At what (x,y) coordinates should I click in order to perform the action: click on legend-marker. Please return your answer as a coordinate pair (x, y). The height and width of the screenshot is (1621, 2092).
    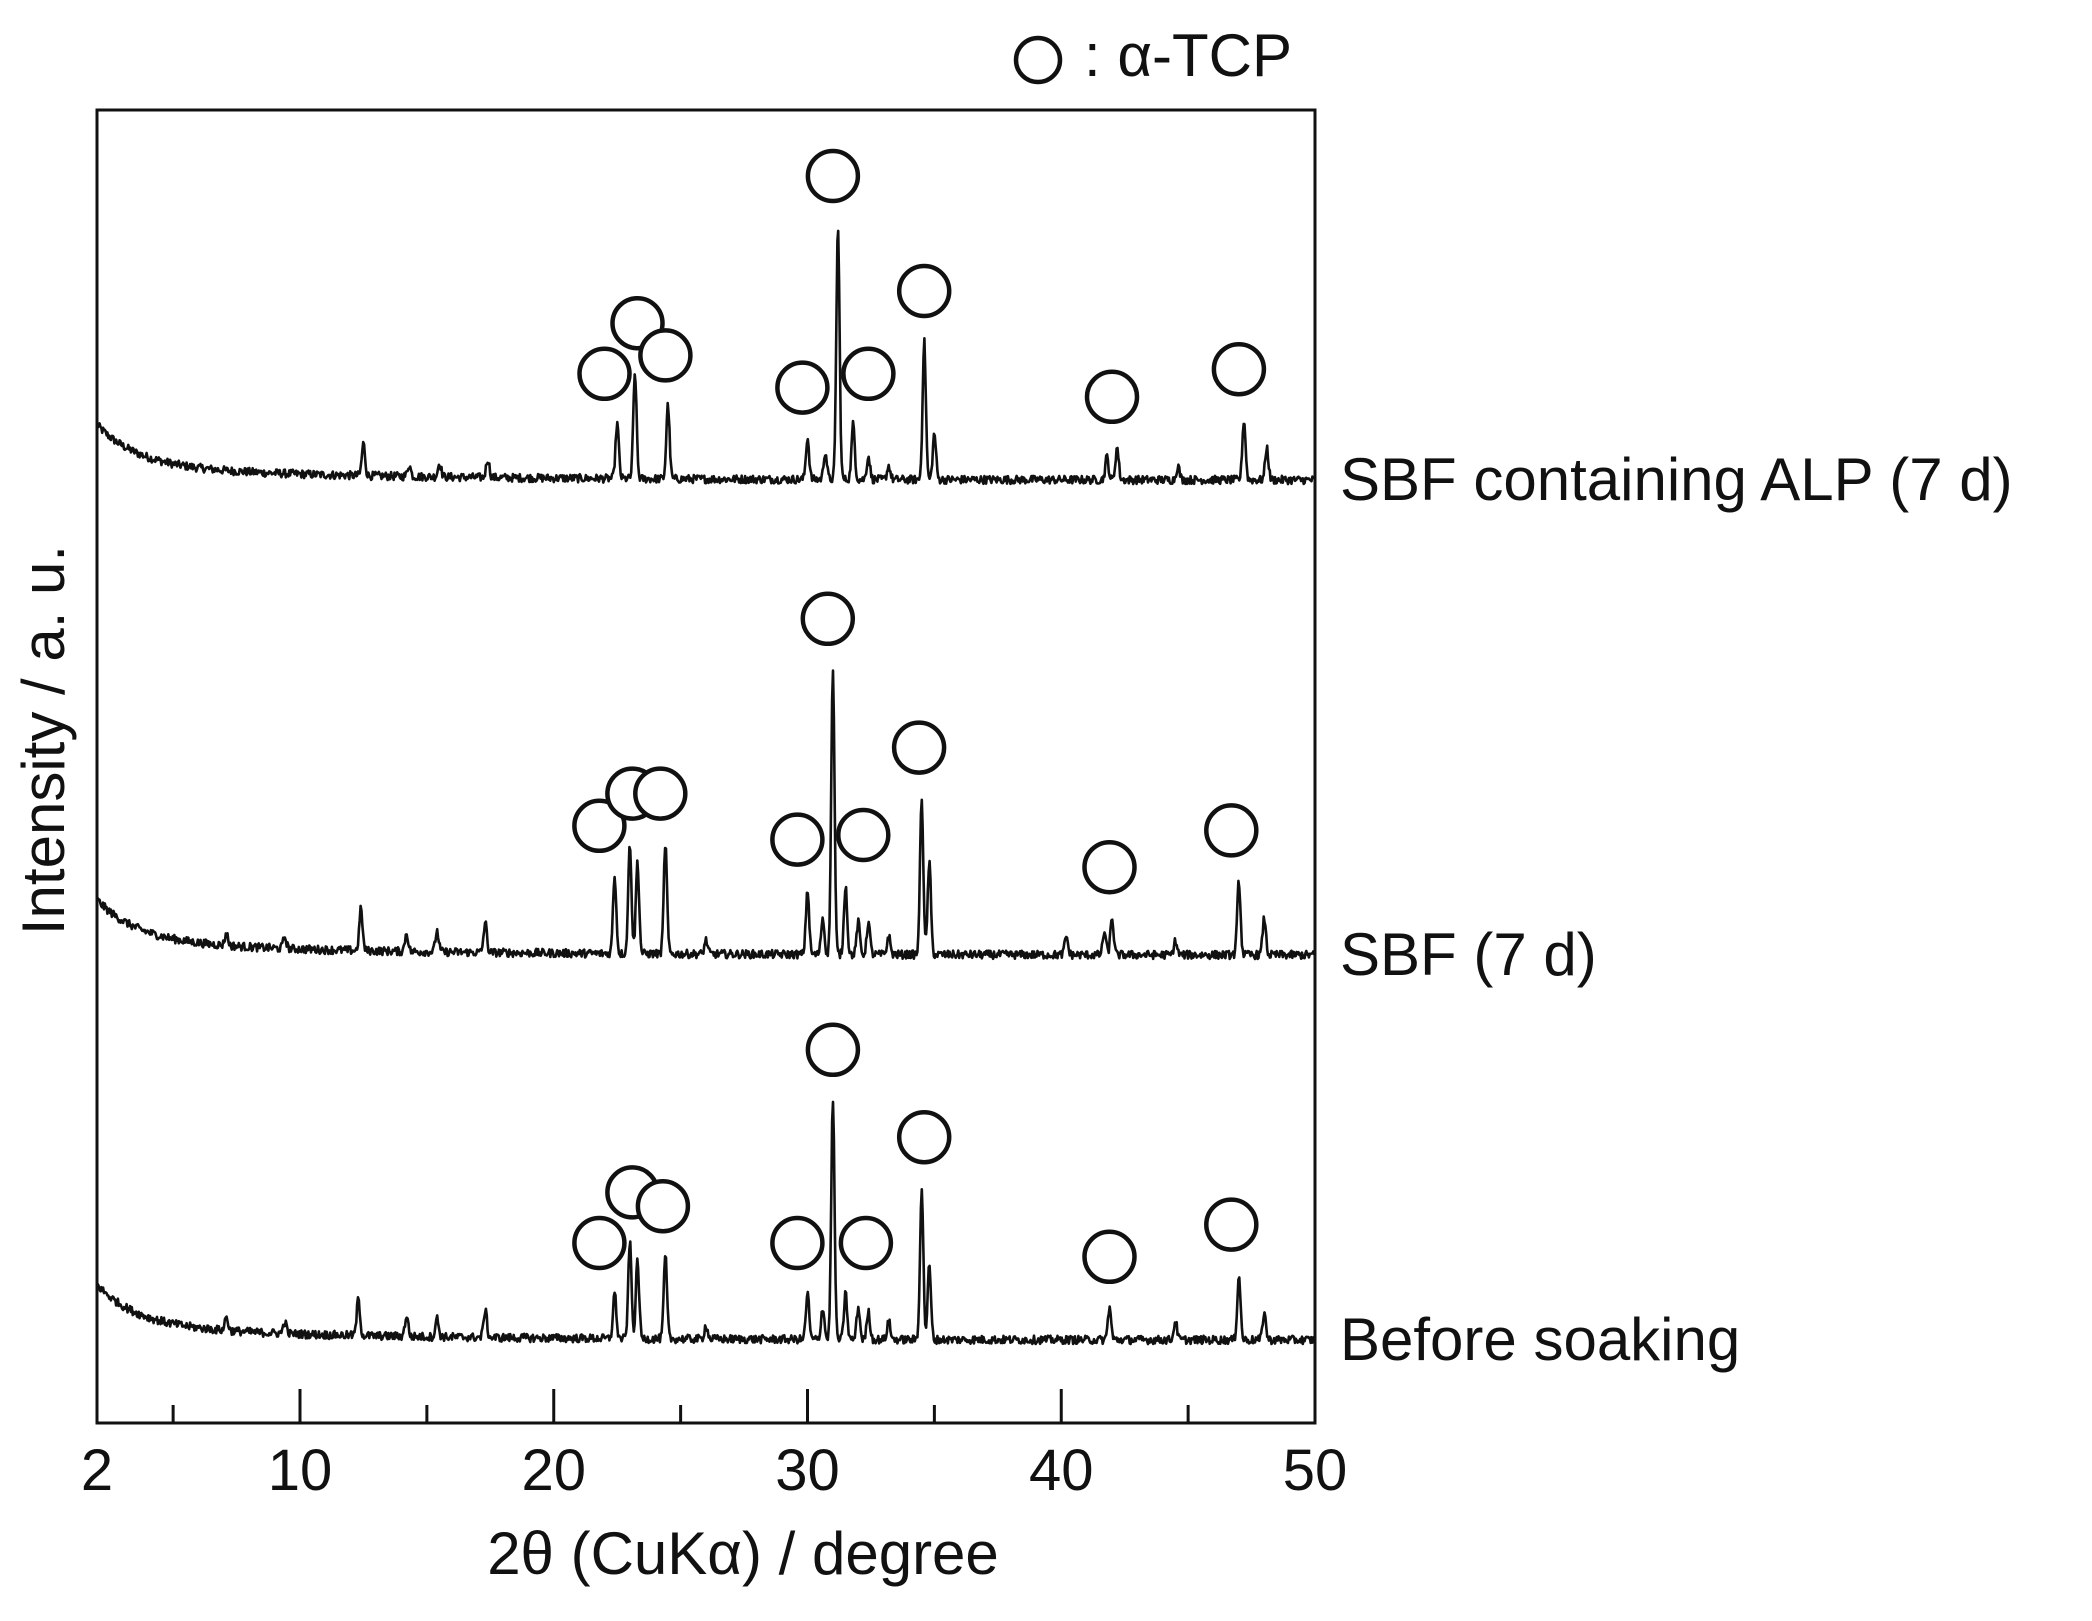
    Looking at the image, I should click on (1038, 60).